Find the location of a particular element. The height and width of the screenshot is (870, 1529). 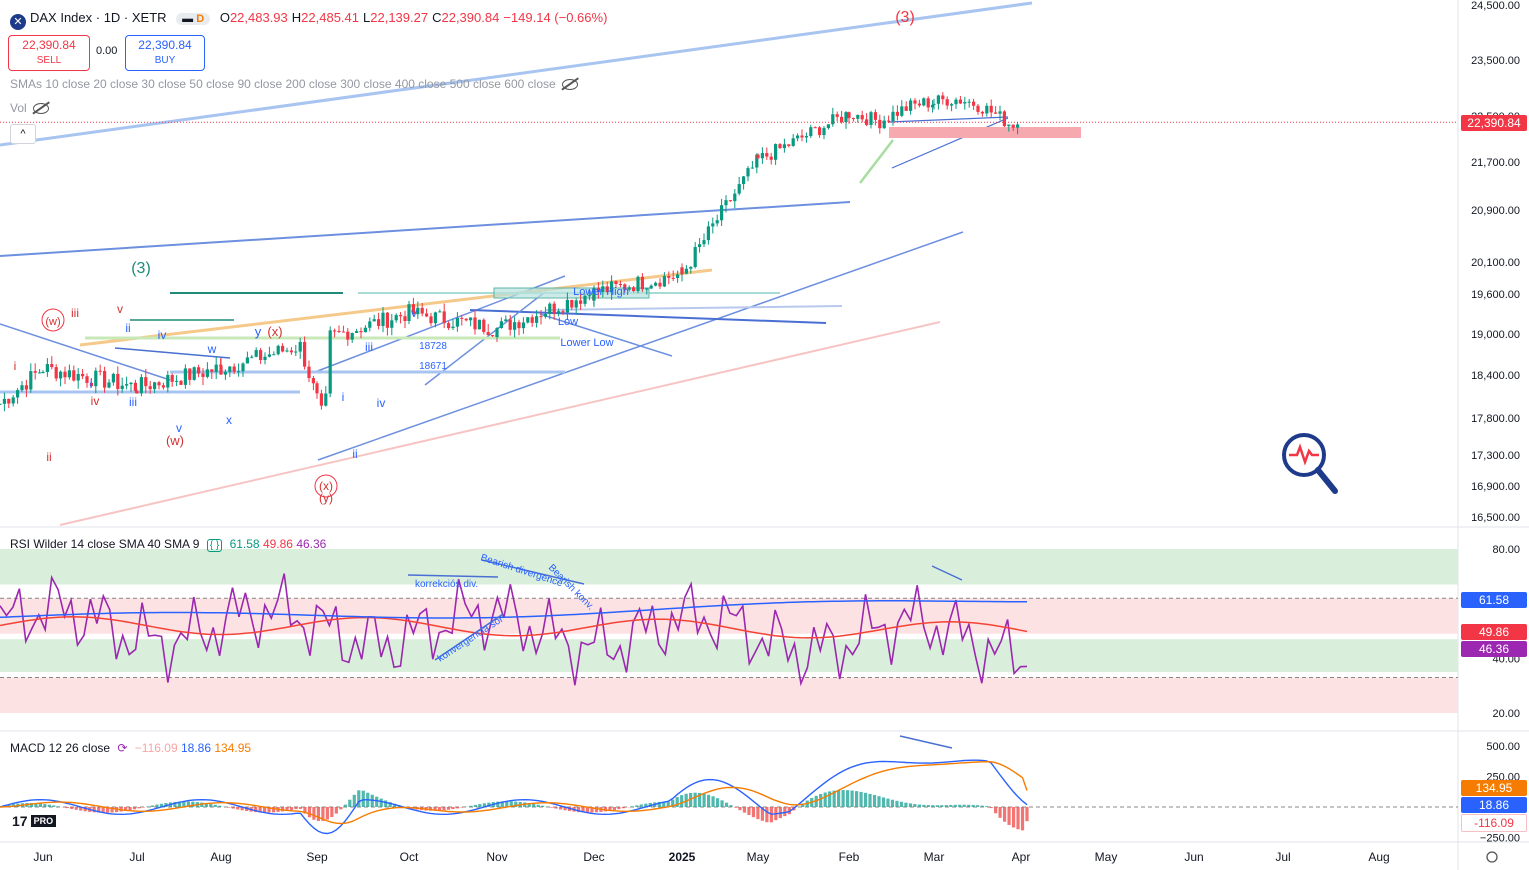

time-axis-label: Mar is located at coordinates (934, 857).